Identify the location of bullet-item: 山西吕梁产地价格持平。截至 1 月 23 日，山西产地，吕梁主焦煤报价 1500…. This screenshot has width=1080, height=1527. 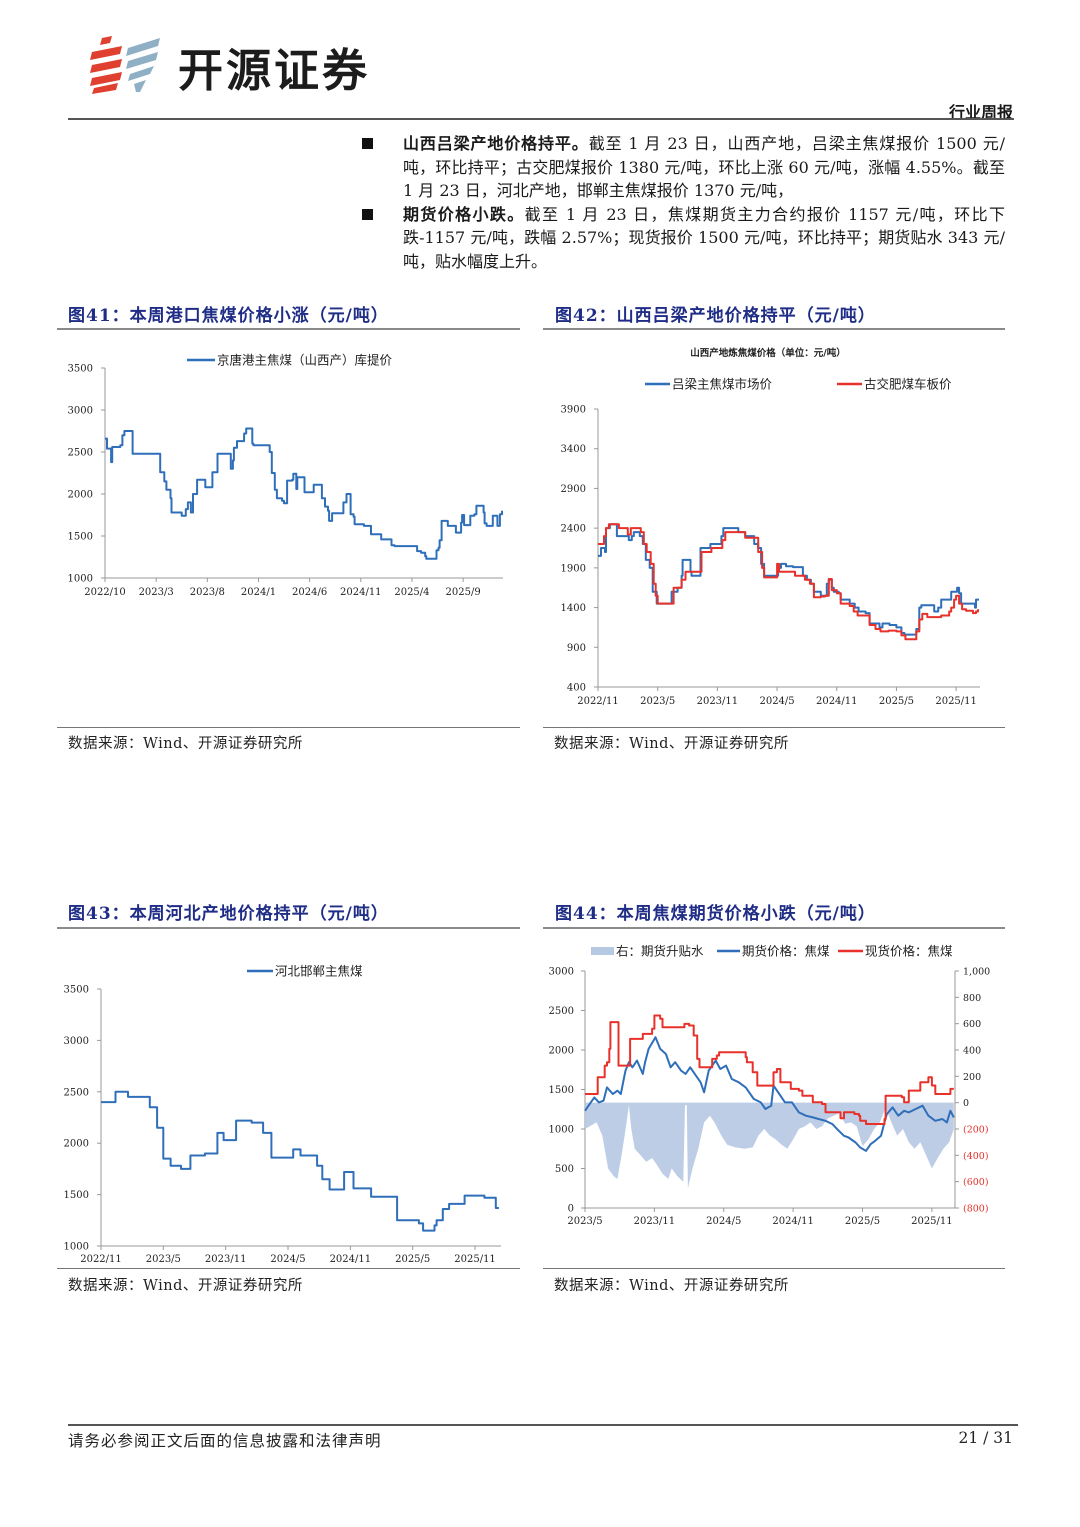
(683, 167).